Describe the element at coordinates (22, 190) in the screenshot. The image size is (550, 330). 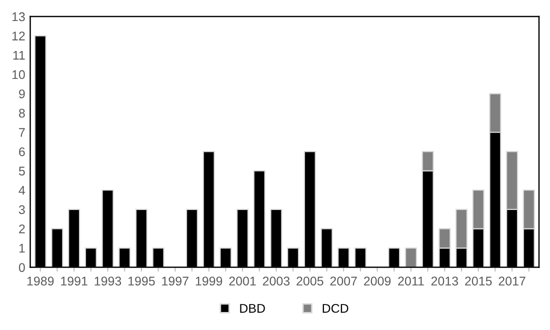
I see `y-tick-label: 4` at that location.